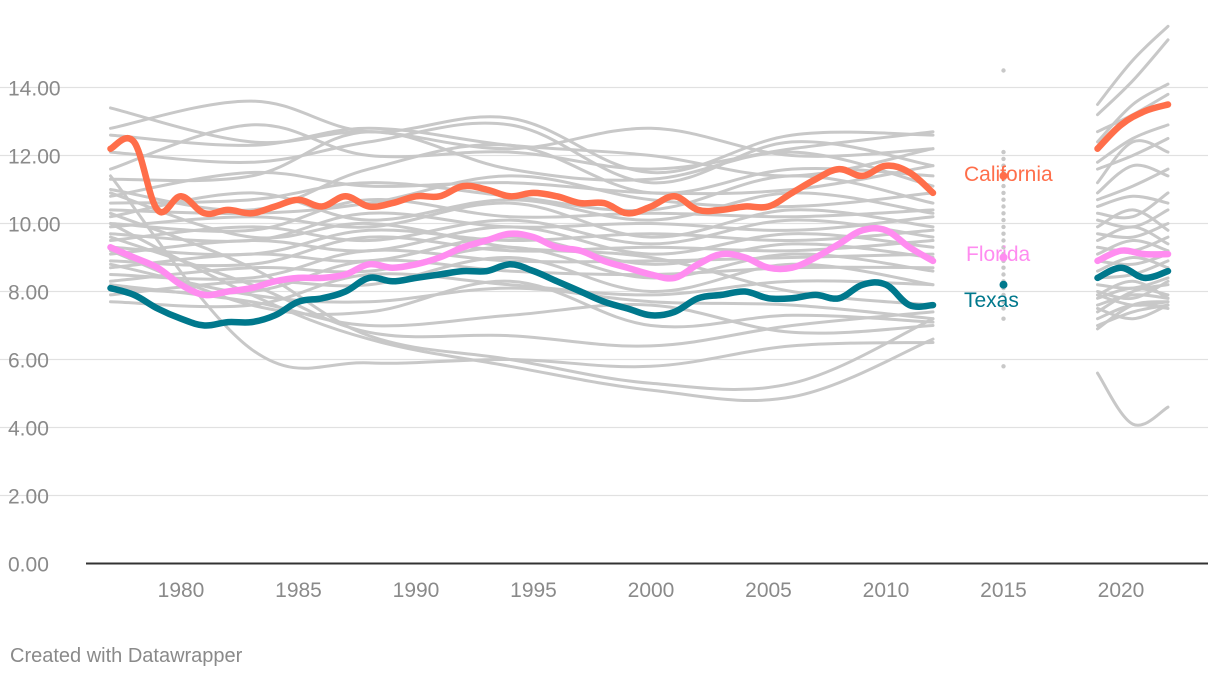 This screenshot has height=680, width=1220. I want to click on x-tick-label: 2020, so click(1121, 590).